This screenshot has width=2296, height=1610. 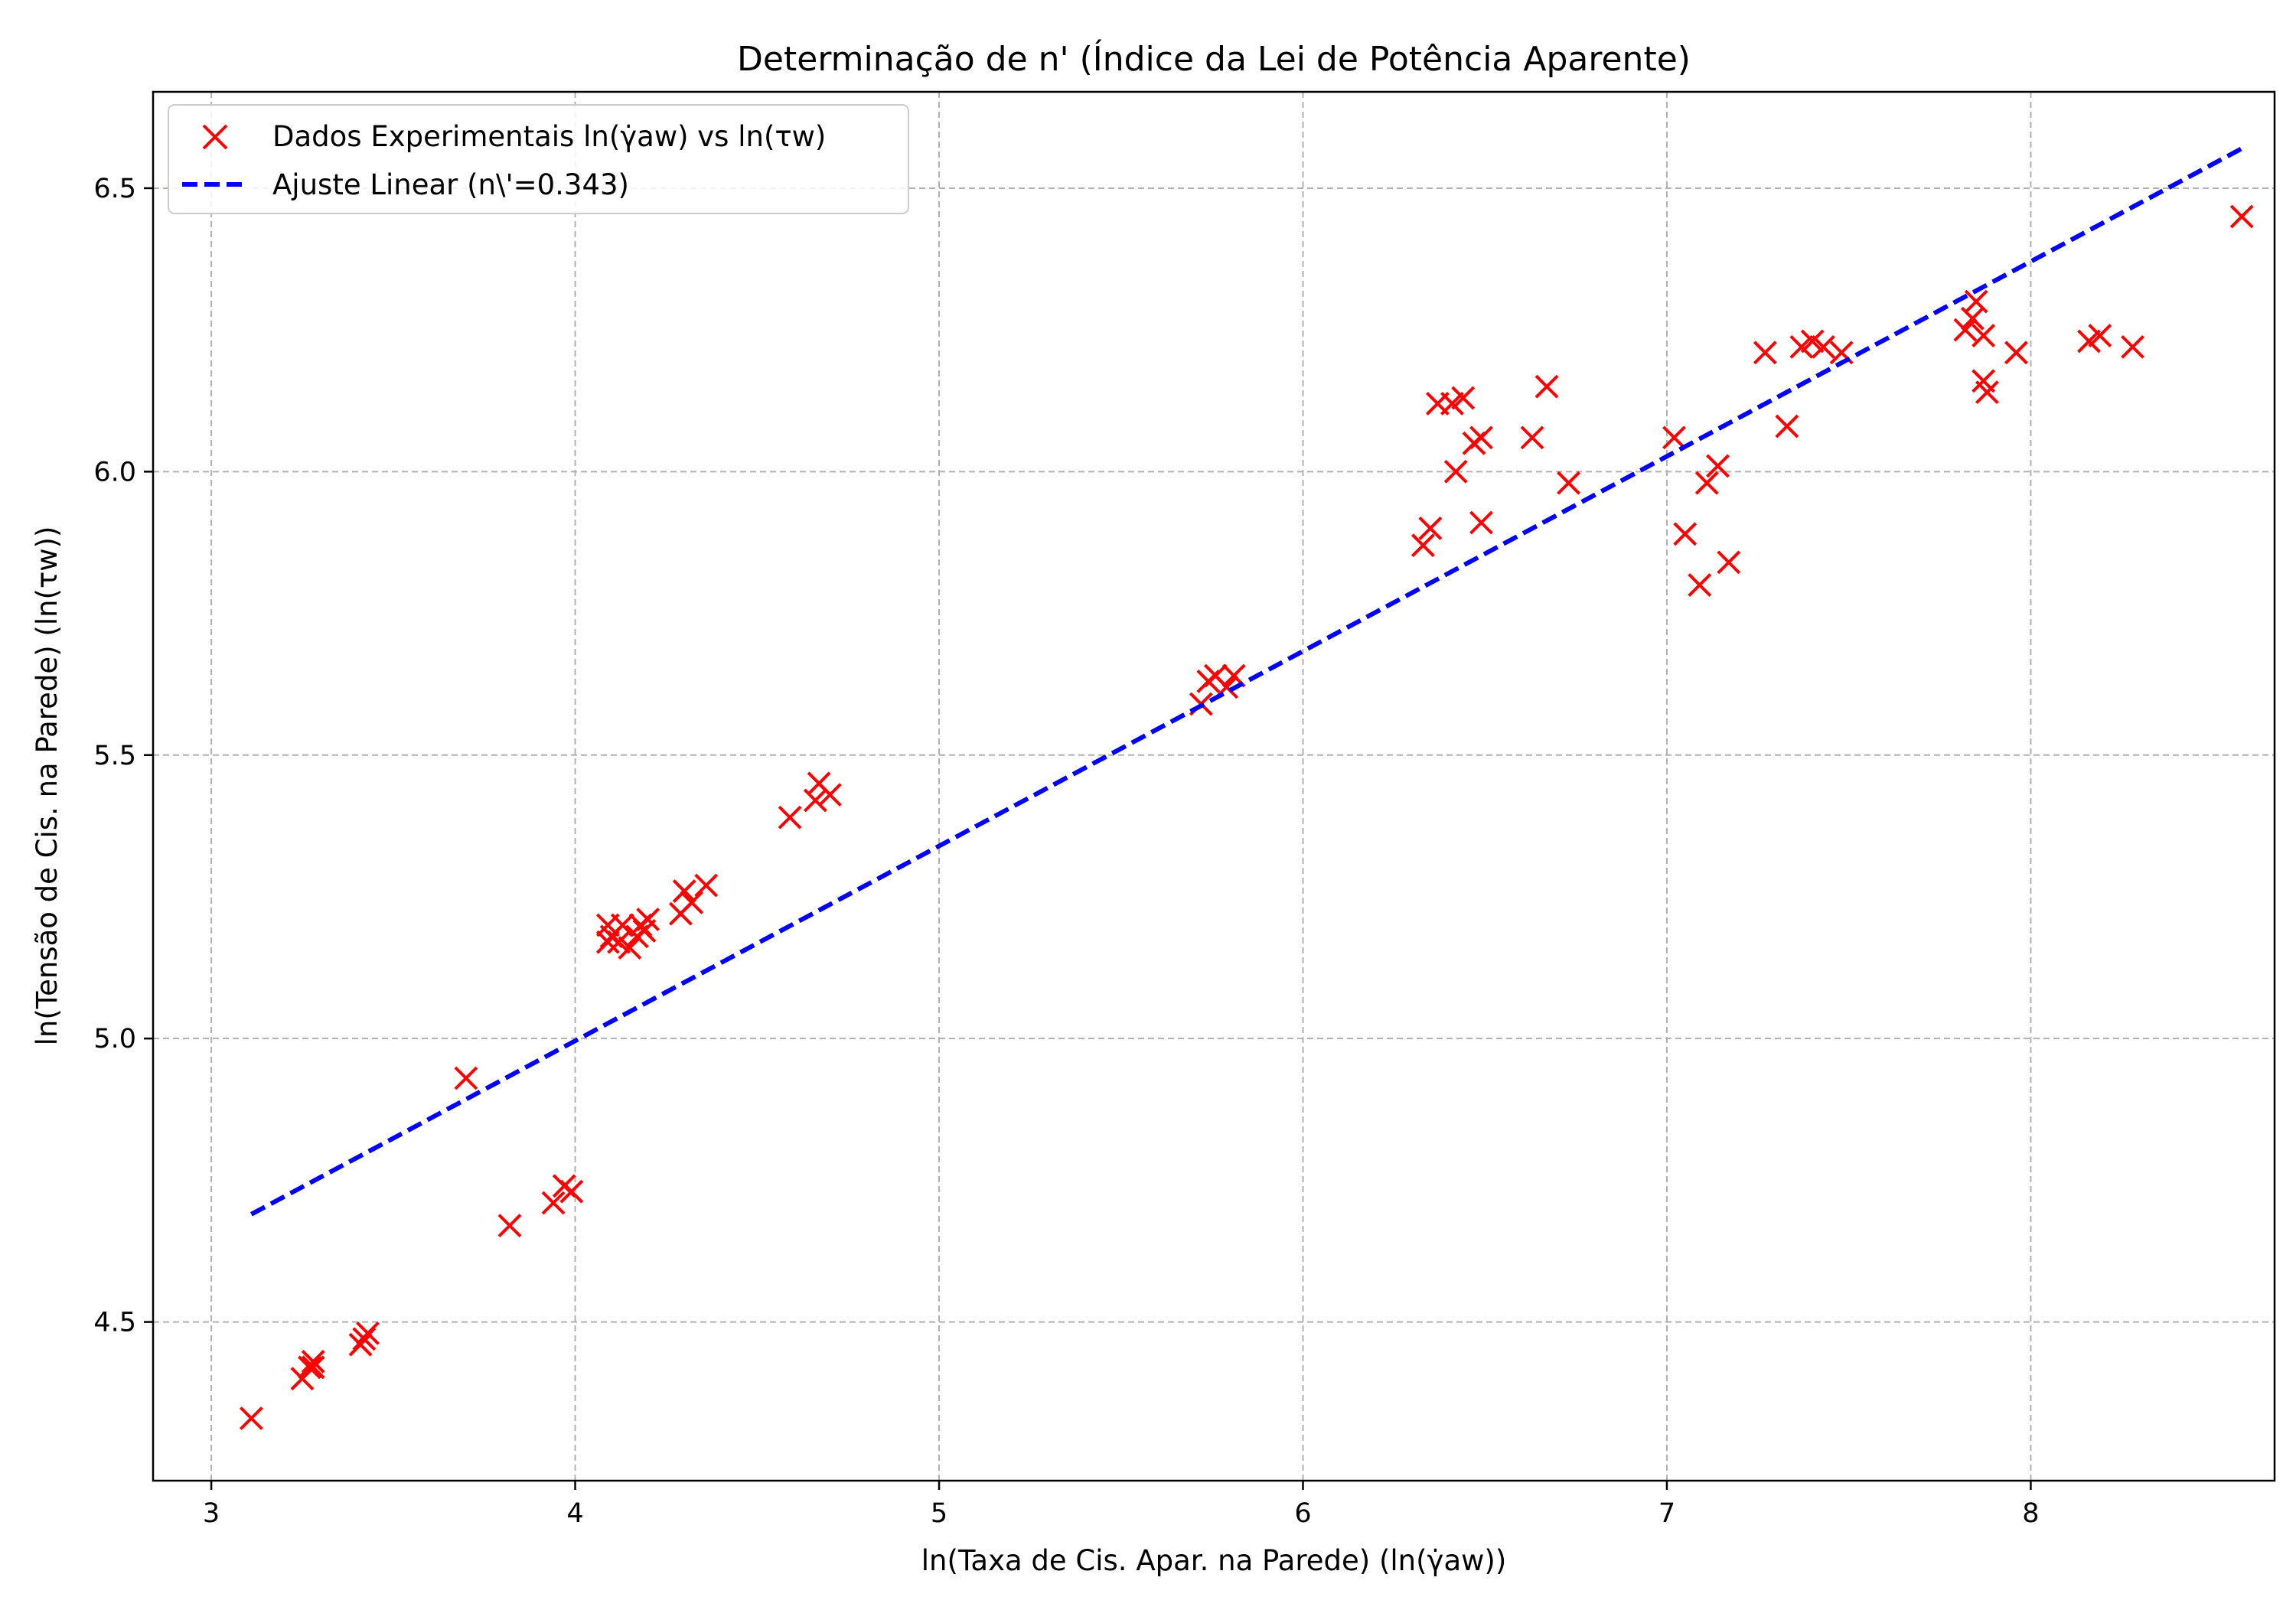 I want to click on x-tick-label: 6, so click(x=1302, y=1513).